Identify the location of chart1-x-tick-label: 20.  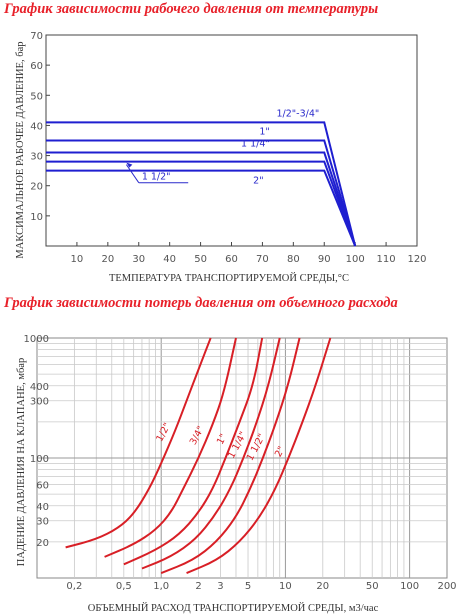
(107, 259).